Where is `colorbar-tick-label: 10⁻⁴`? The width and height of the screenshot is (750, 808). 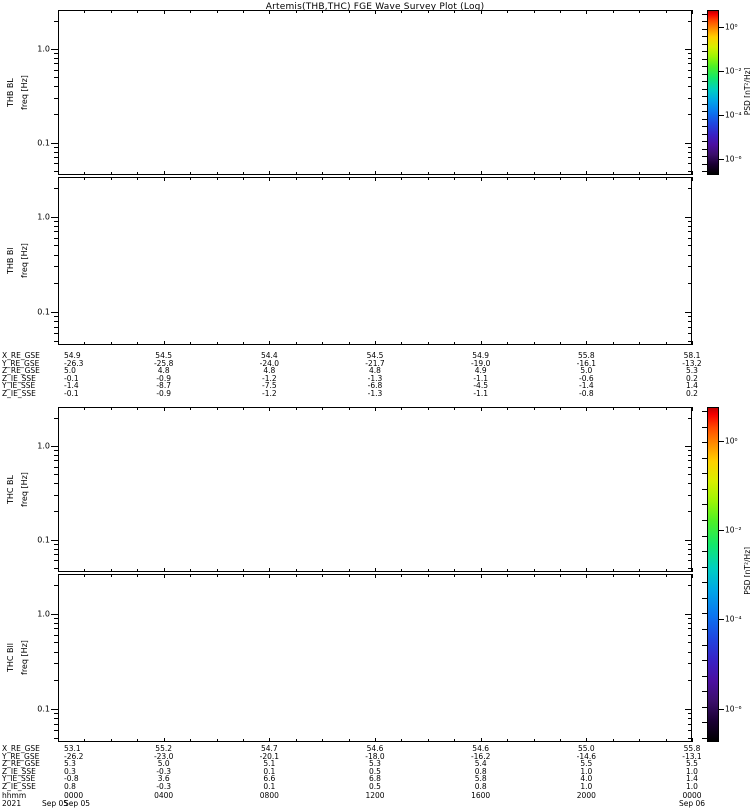
colorbar-tick-label: 10⁻⁴ is located at coordinates (733, 619).